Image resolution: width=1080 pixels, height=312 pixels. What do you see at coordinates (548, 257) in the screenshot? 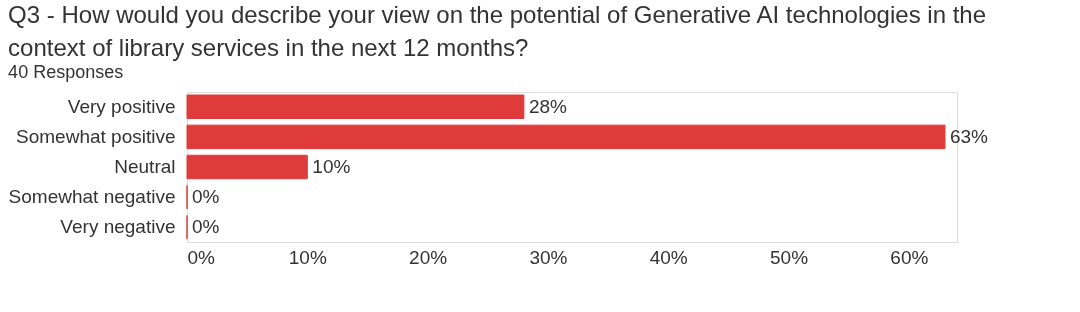
I see `x-tick-label: 30%` at bounding box center [548, 257].